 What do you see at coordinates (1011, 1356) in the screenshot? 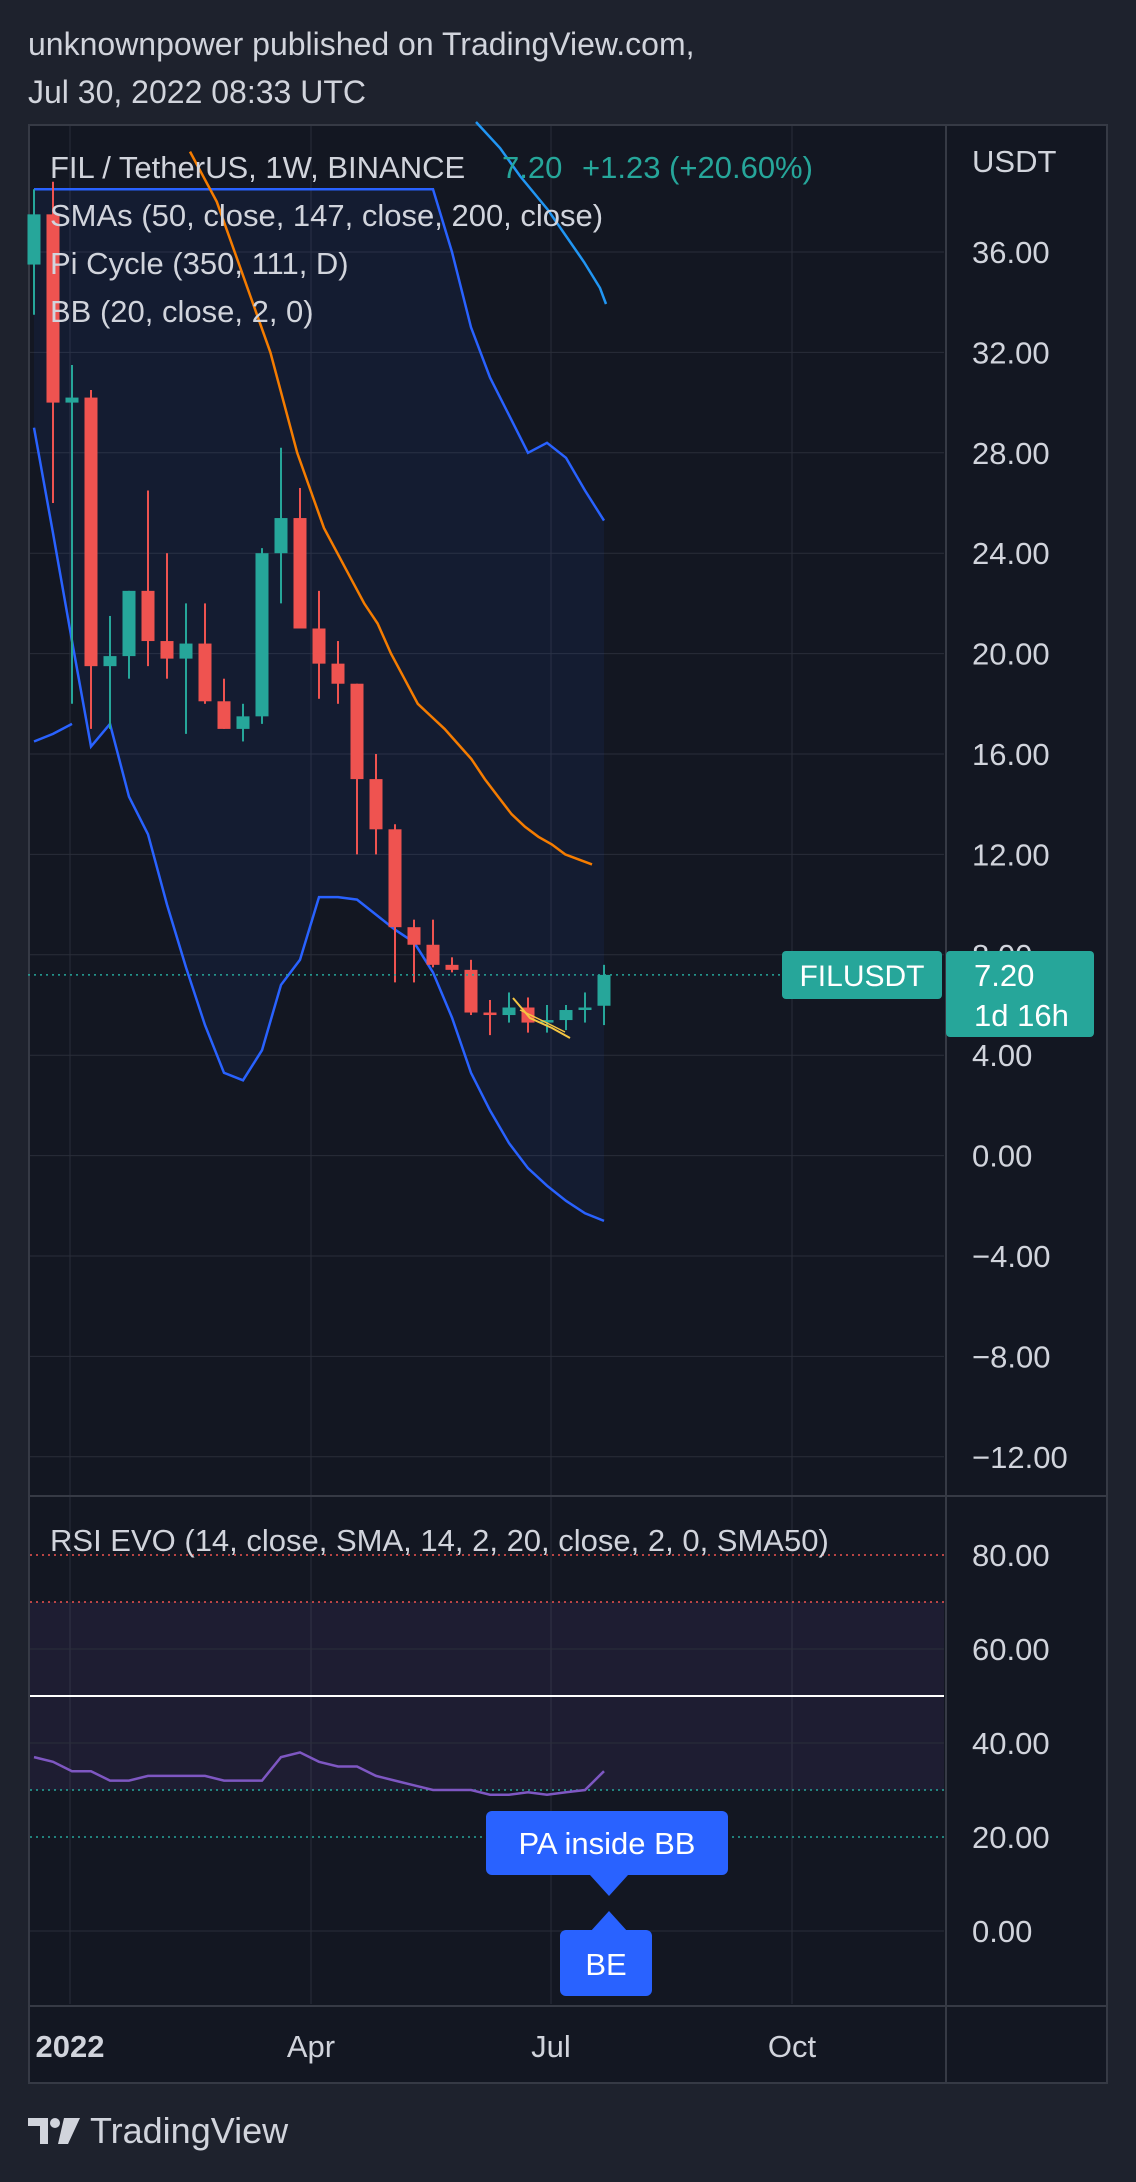
I see `price-tick-label: −8.00` at bounding box center [1011, 1356].